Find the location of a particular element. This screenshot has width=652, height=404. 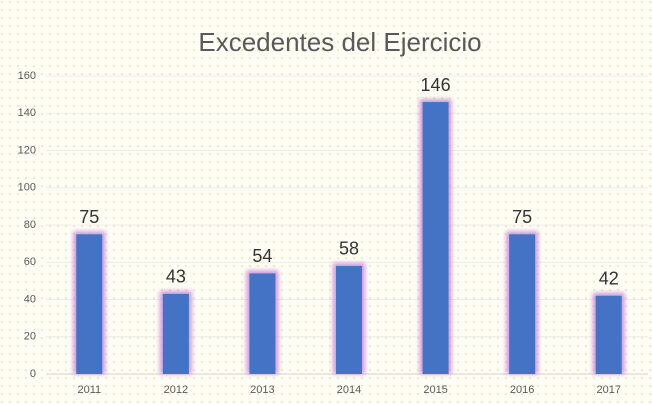

x-tick-label: 2012 is located at coordinates (176, 390).